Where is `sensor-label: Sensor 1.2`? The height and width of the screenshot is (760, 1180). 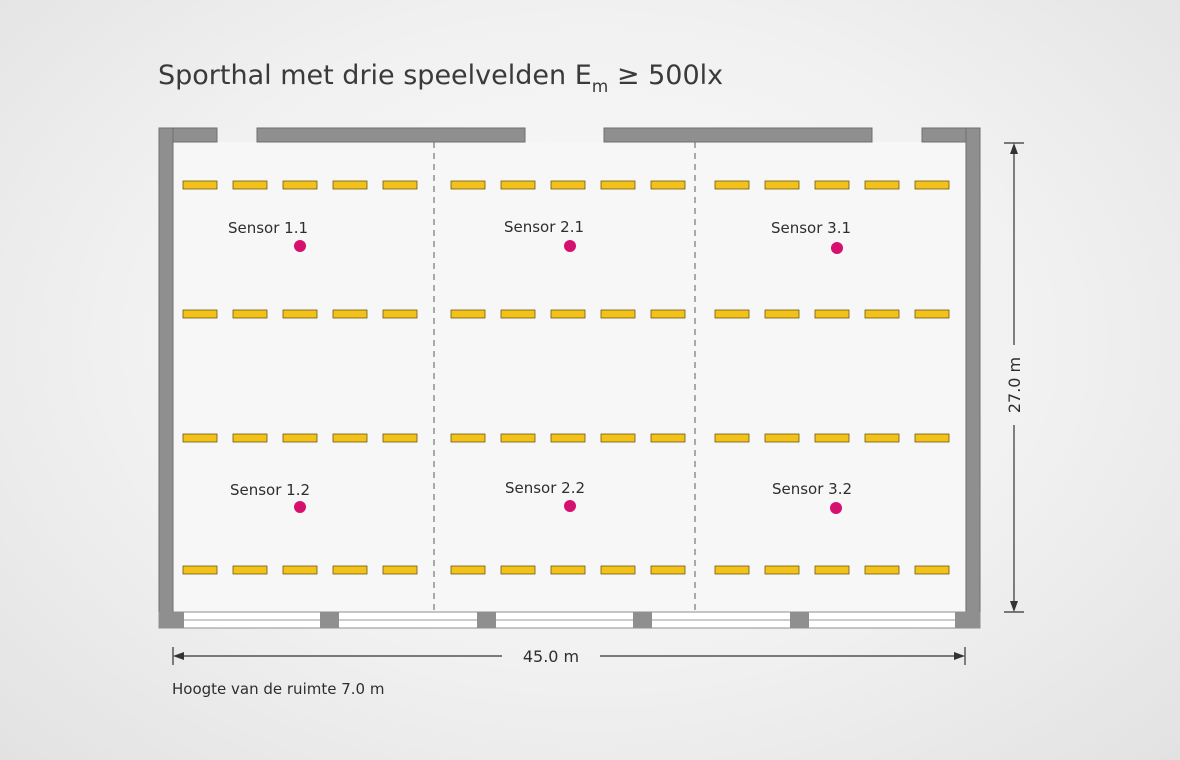 sensor-label: Sensor 1.2 is located at coordinates (270, 490).